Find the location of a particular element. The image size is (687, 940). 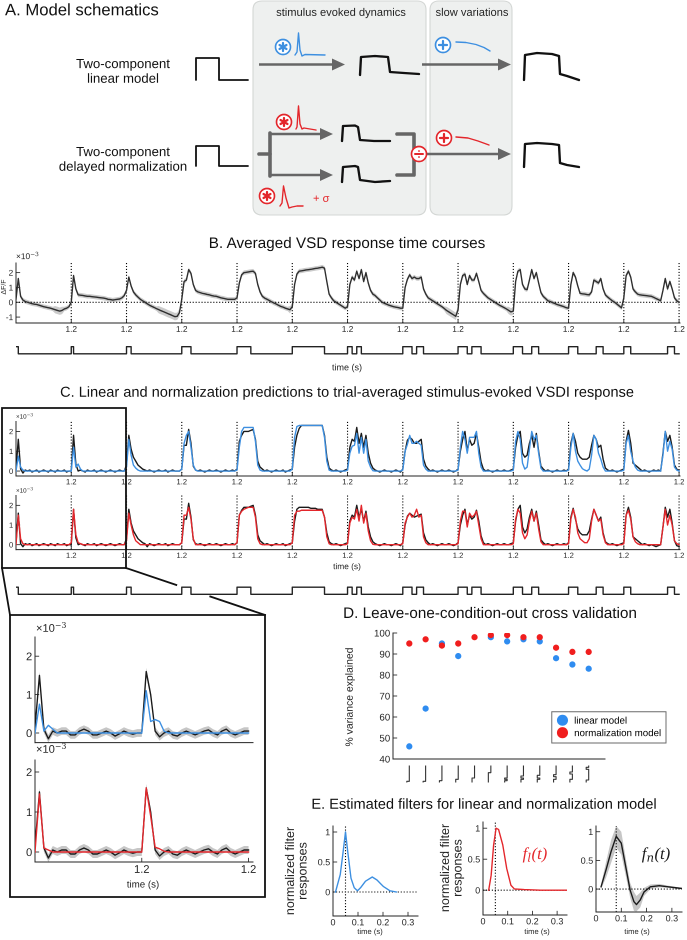

text: Two-component linear model is located at coordinates (123, 70).